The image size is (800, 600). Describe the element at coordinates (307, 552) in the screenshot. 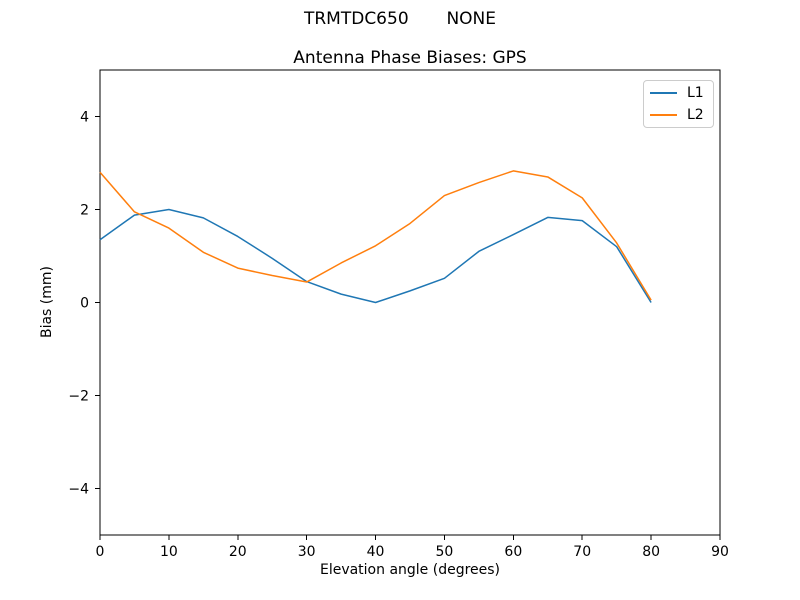

I see `x-tick-label: 30` at that location.